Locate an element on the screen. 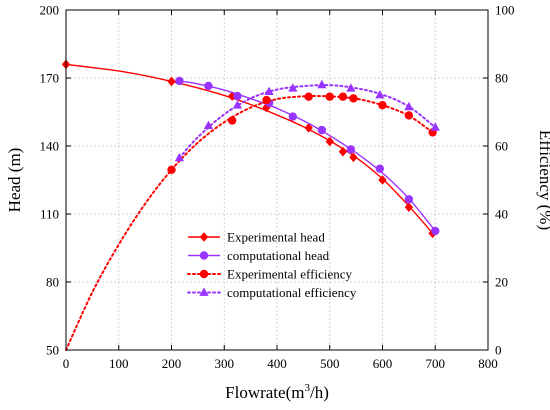 The width and height of the screenshot is (550, 410). y-left-tick-label: 50 is located at coordinates (52, 350).